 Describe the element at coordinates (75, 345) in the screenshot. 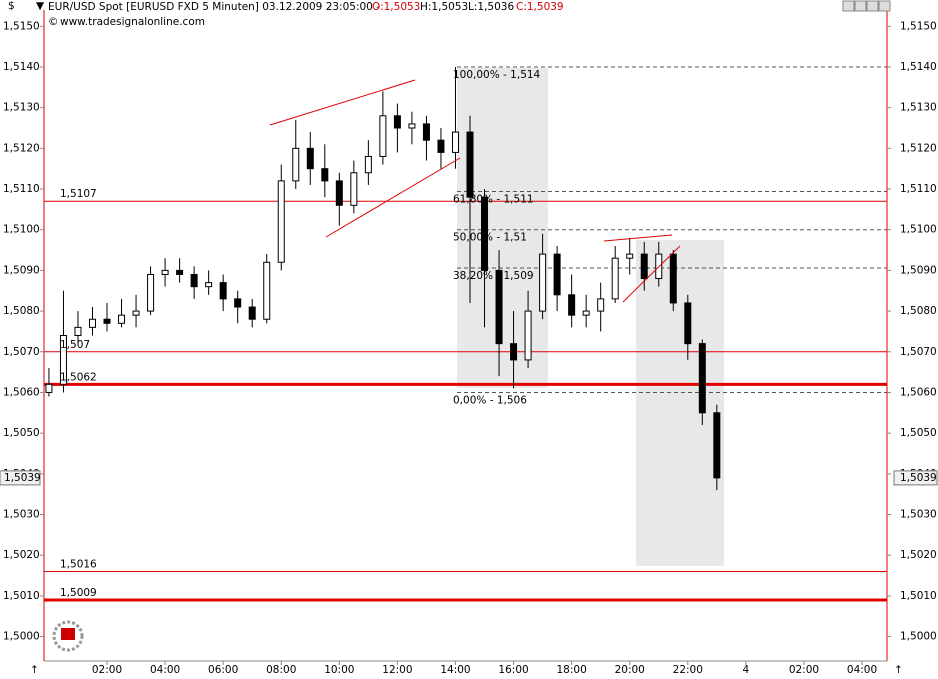

I see `level-label: 1,507` at that location.